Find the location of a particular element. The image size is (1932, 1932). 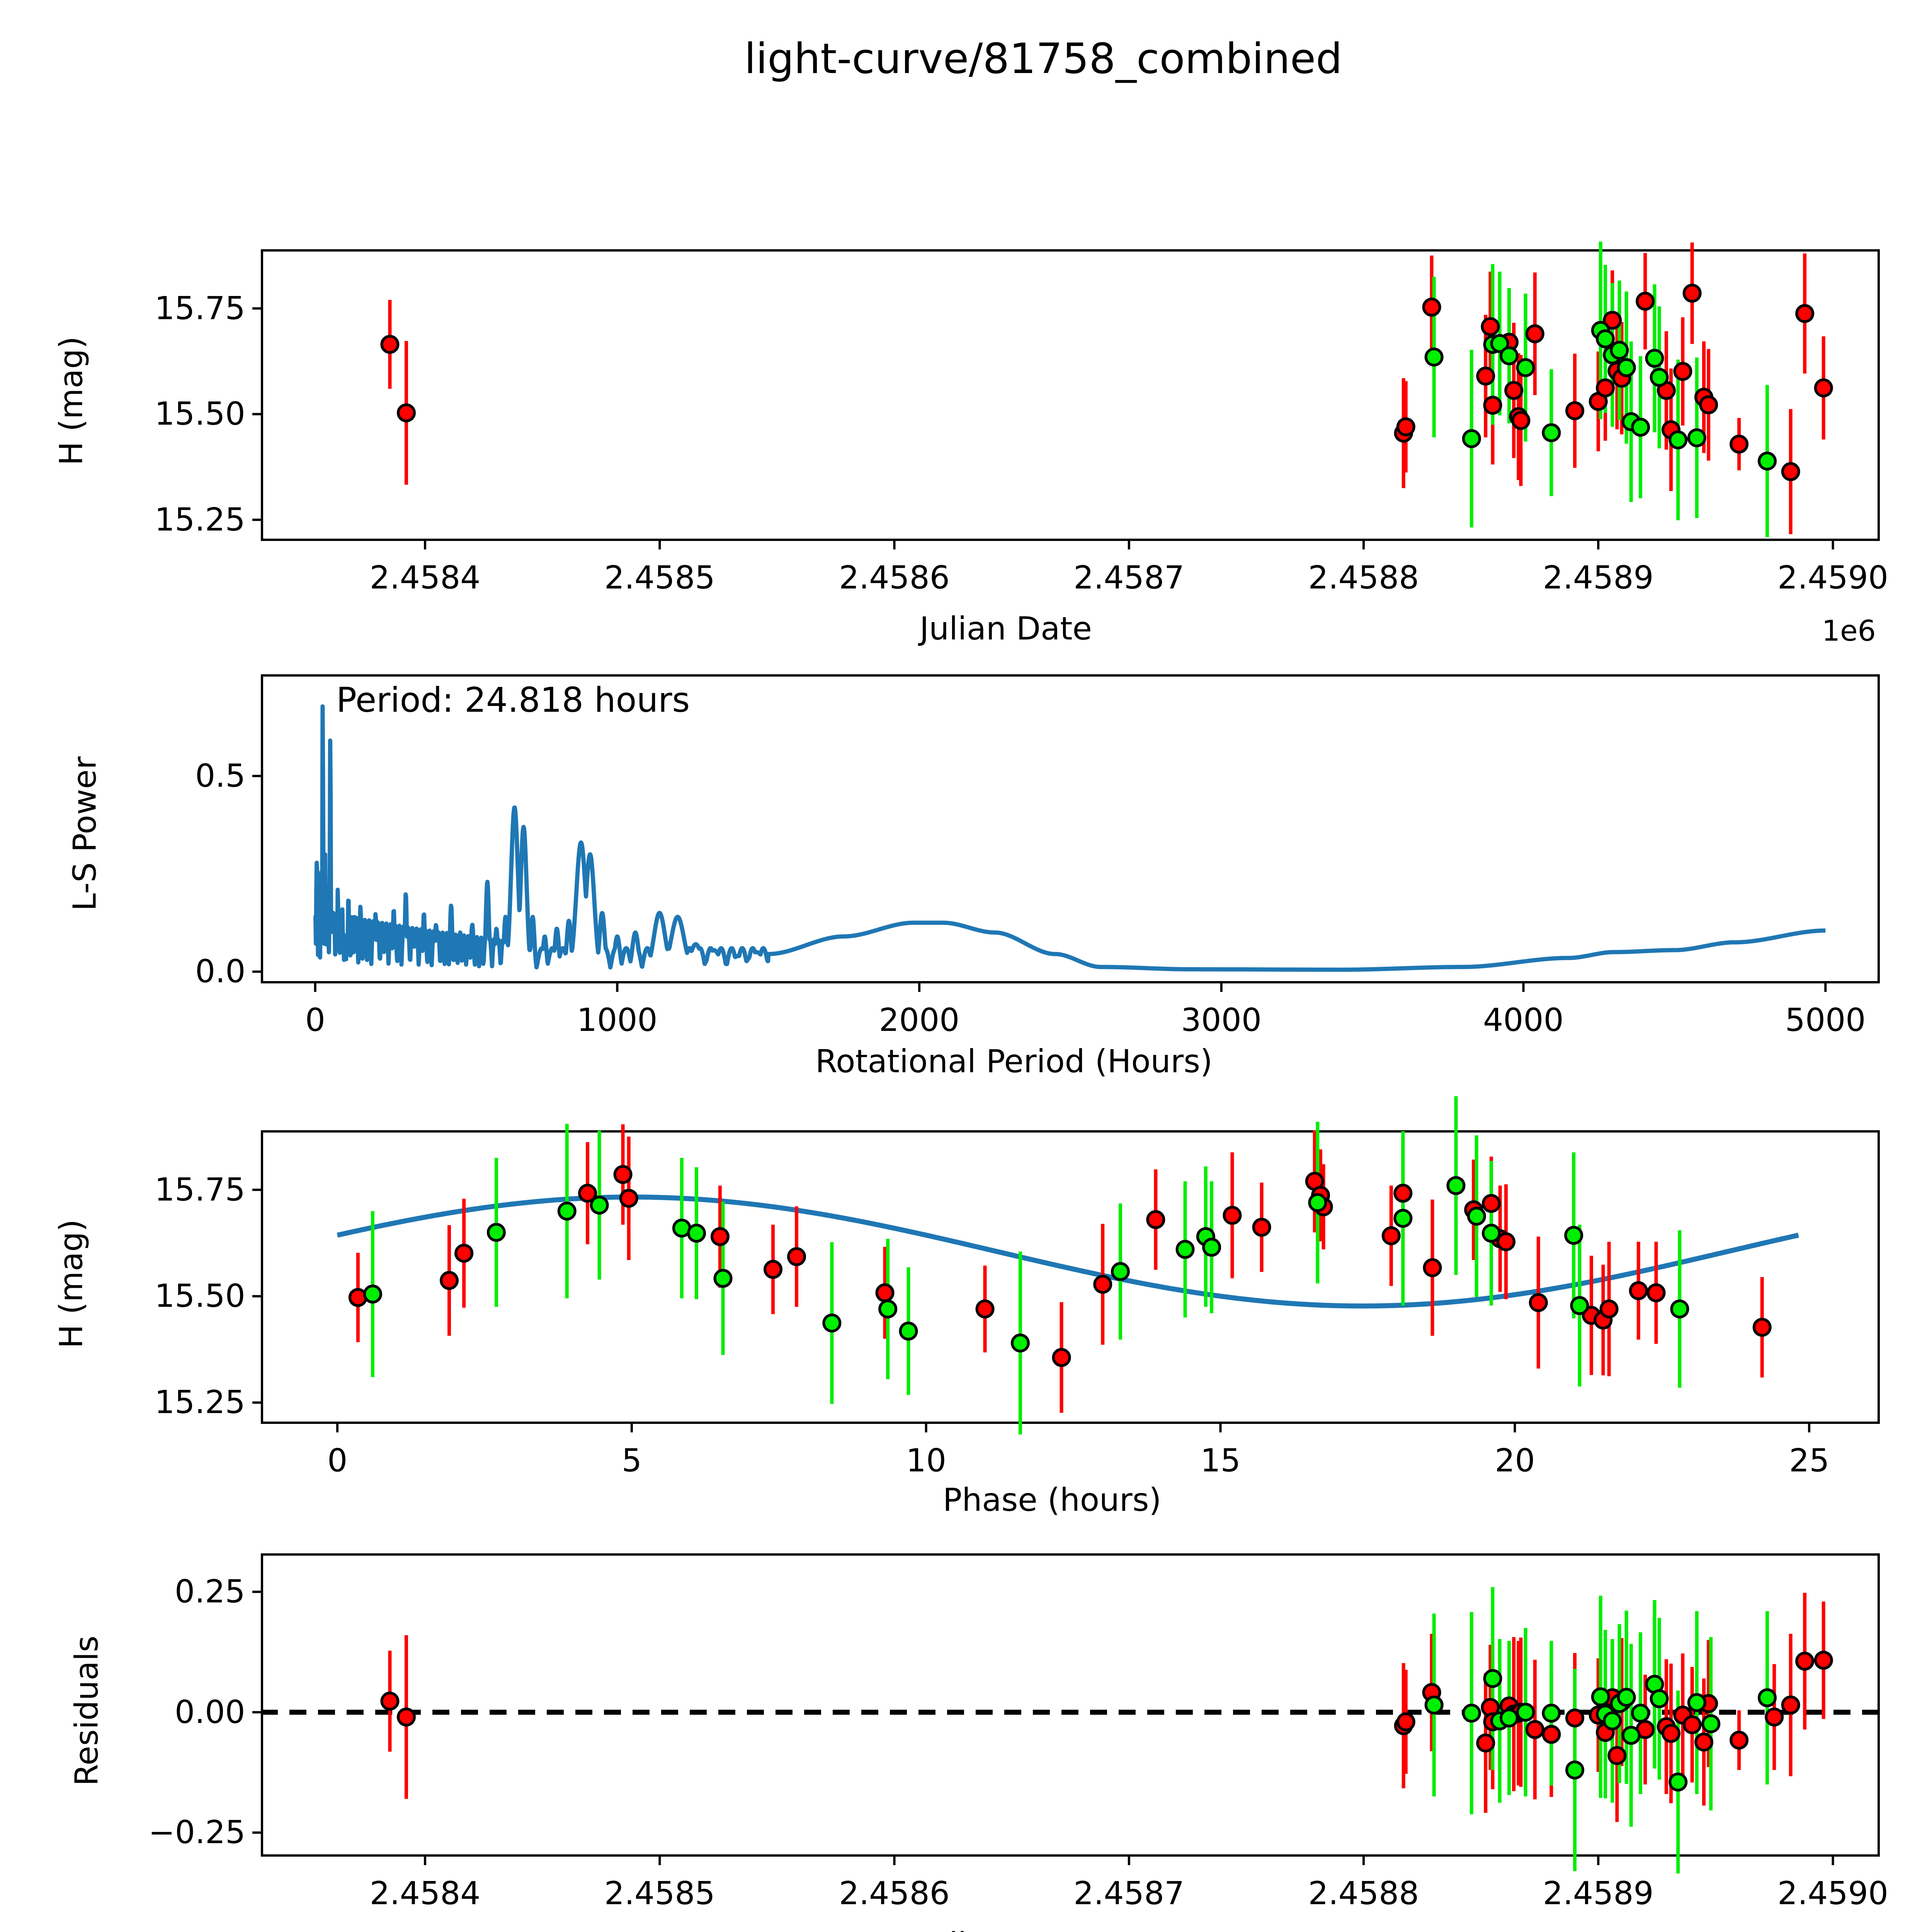

lightcurve-ytick: 15.75 is located at coordinates (200, 308).